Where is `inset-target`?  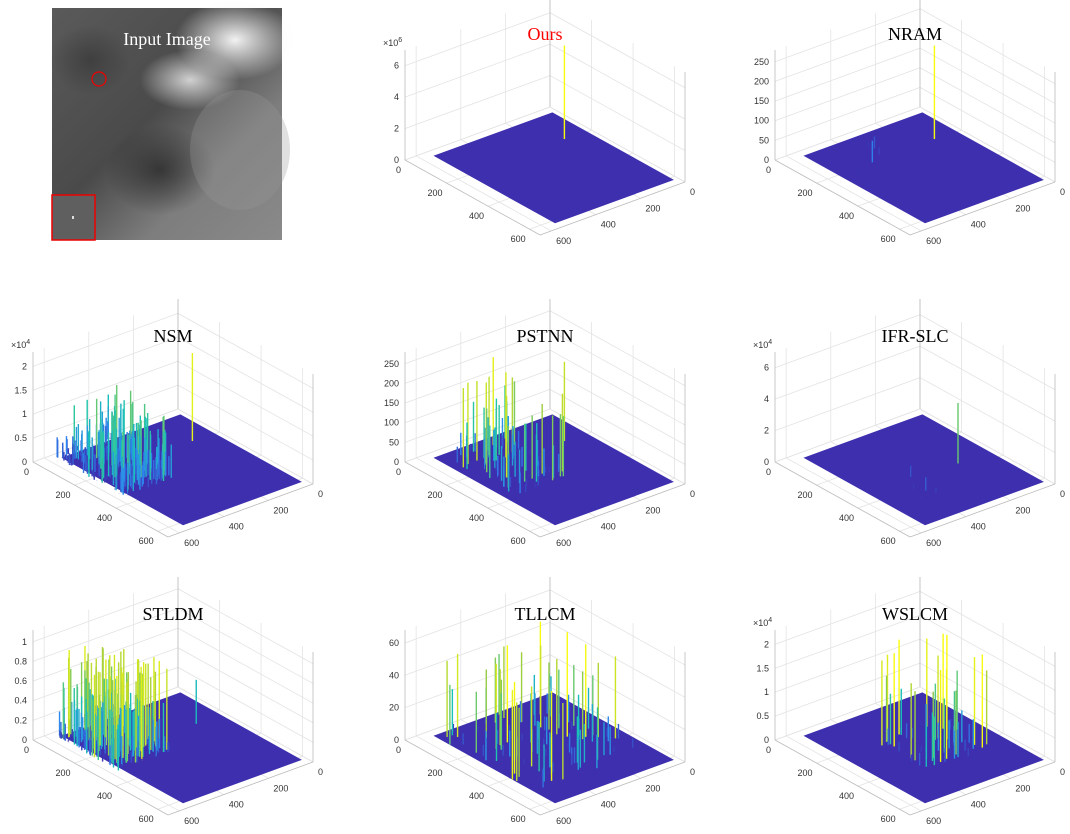 inset-target is located at coordinates (73, 217).